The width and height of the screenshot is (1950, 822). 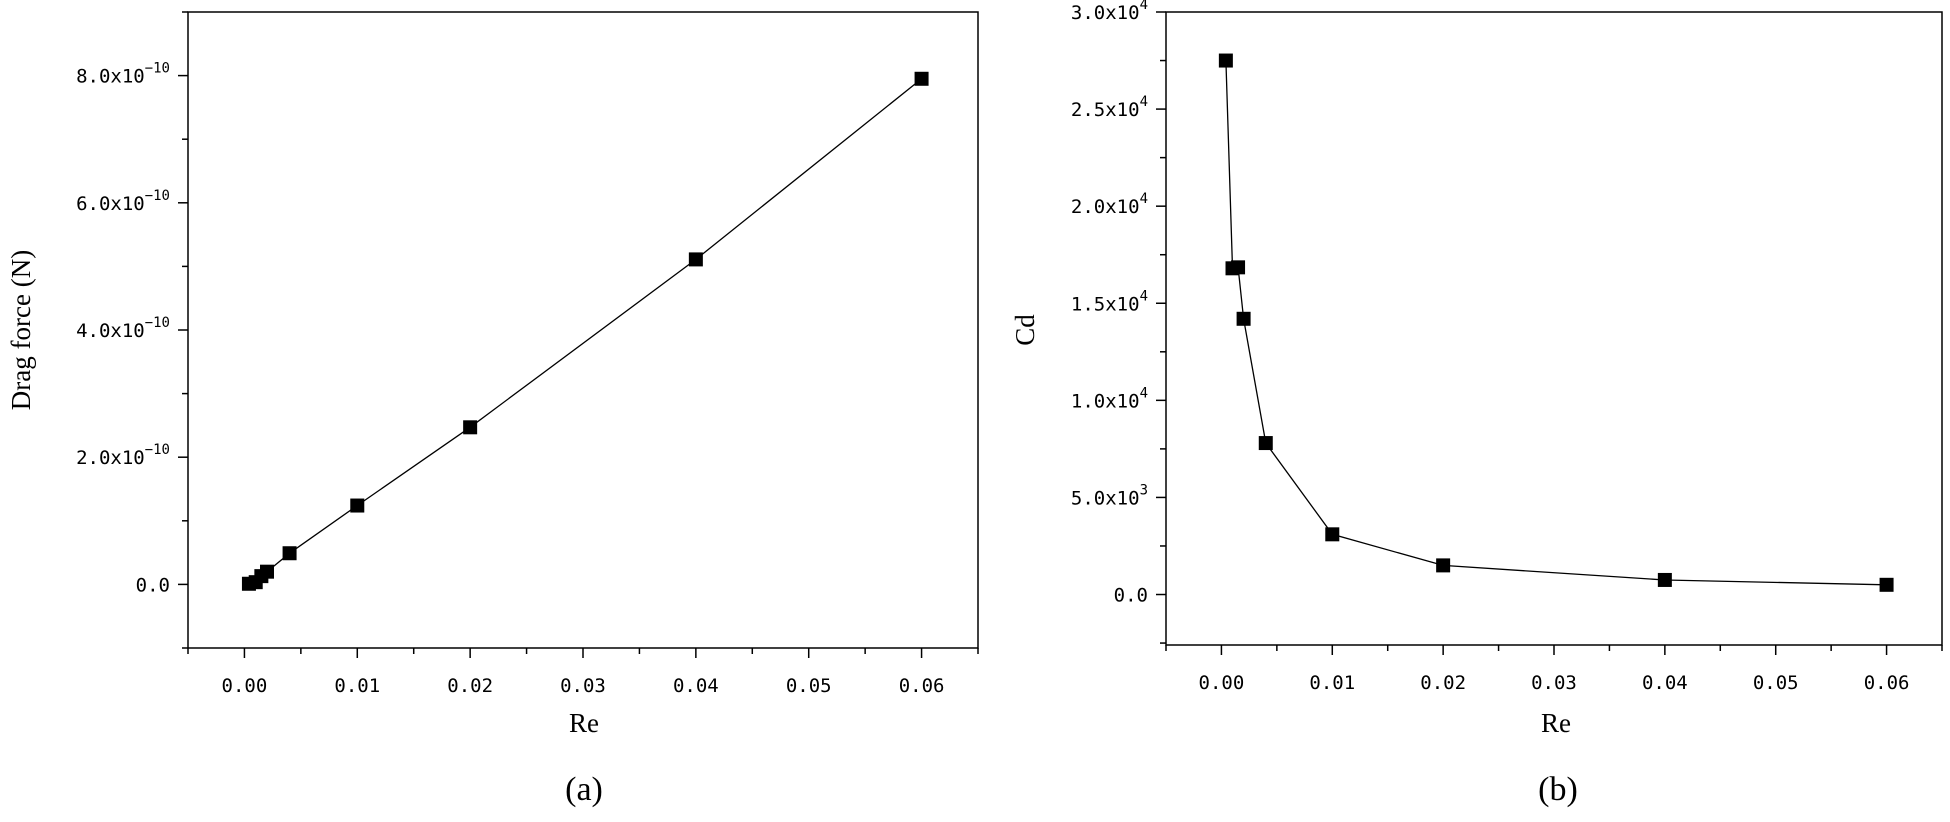 I want to click on y-axis-title: Cd, so click(x=1025, y=330).